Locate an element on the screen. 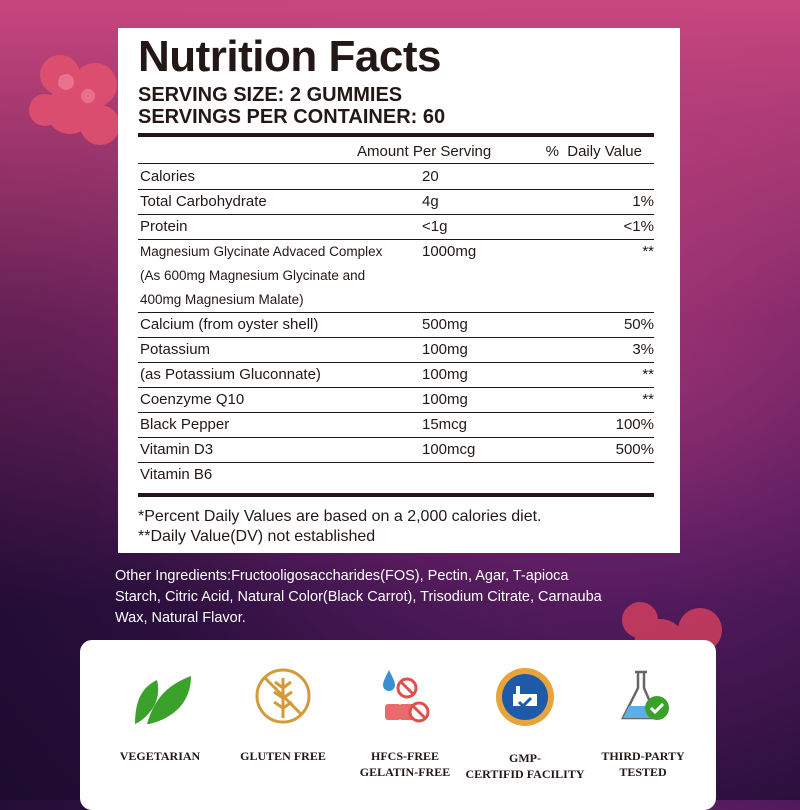 This screenshot has height=810, width=800. servings-per-container: SERVINGS PER CONTAINER: 60 is located at coordinates (292, 117).